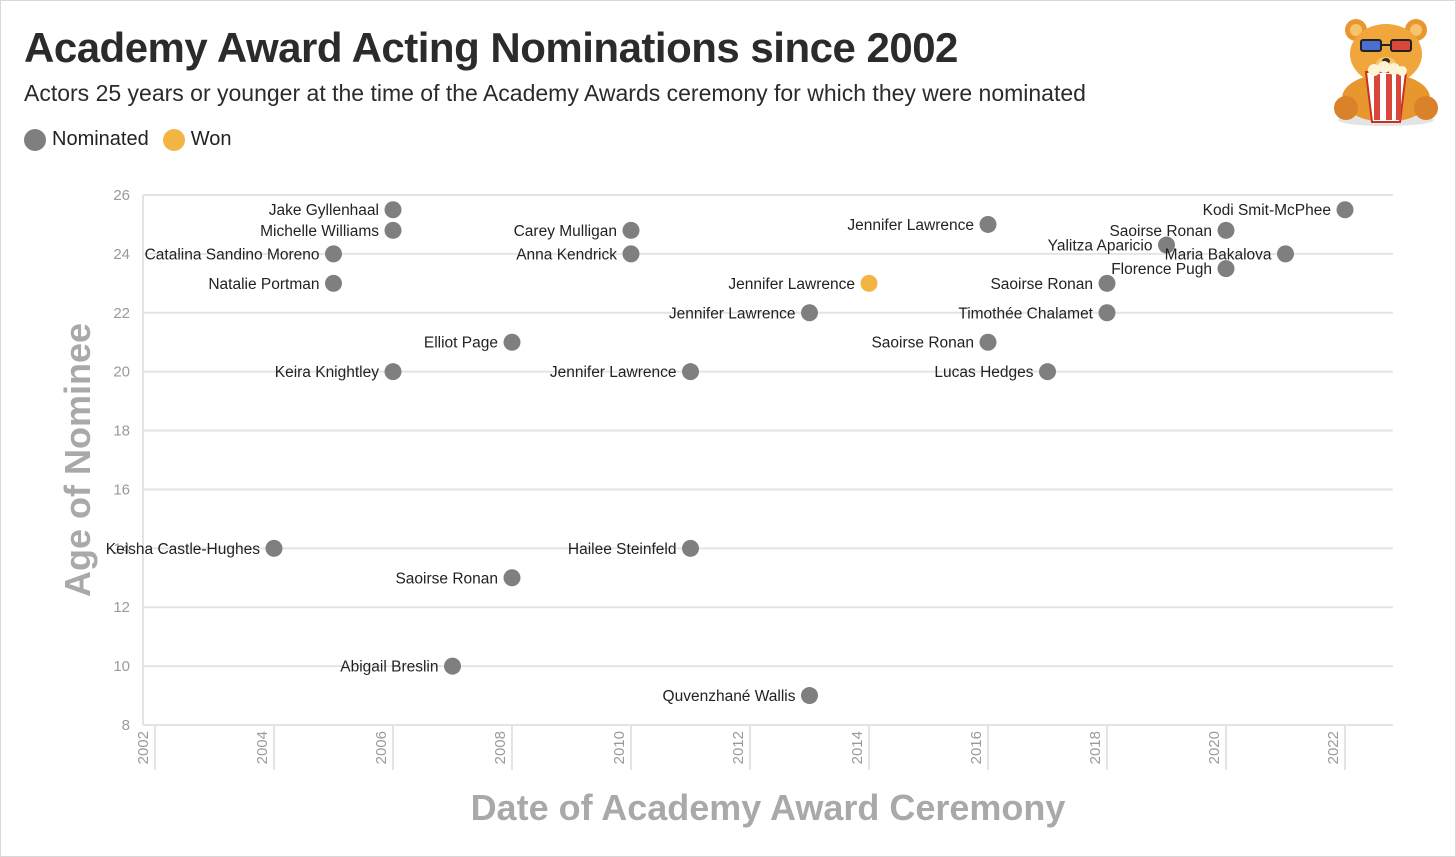 The image size is (1456, 857). I want to click on y-tick-label: 26, so click(121, 195).